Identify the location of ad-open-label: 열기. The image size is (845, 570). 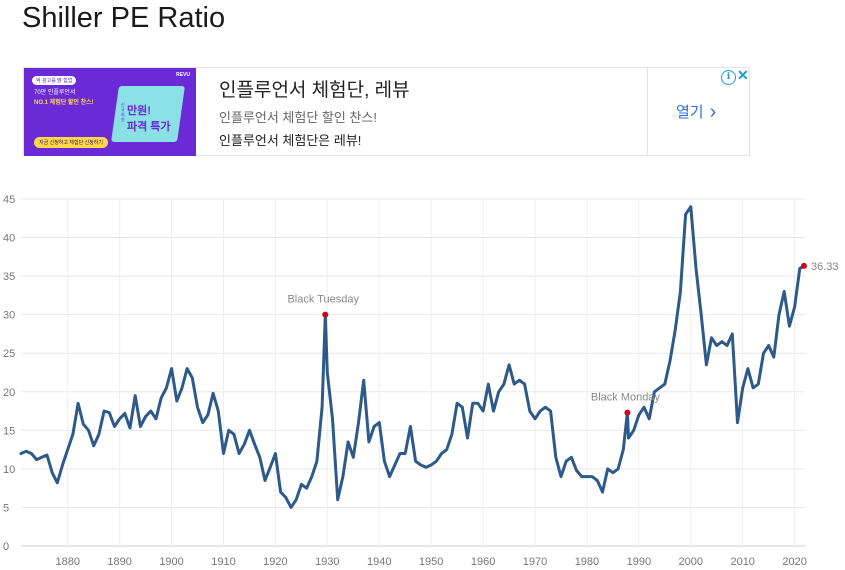
(690, 112).